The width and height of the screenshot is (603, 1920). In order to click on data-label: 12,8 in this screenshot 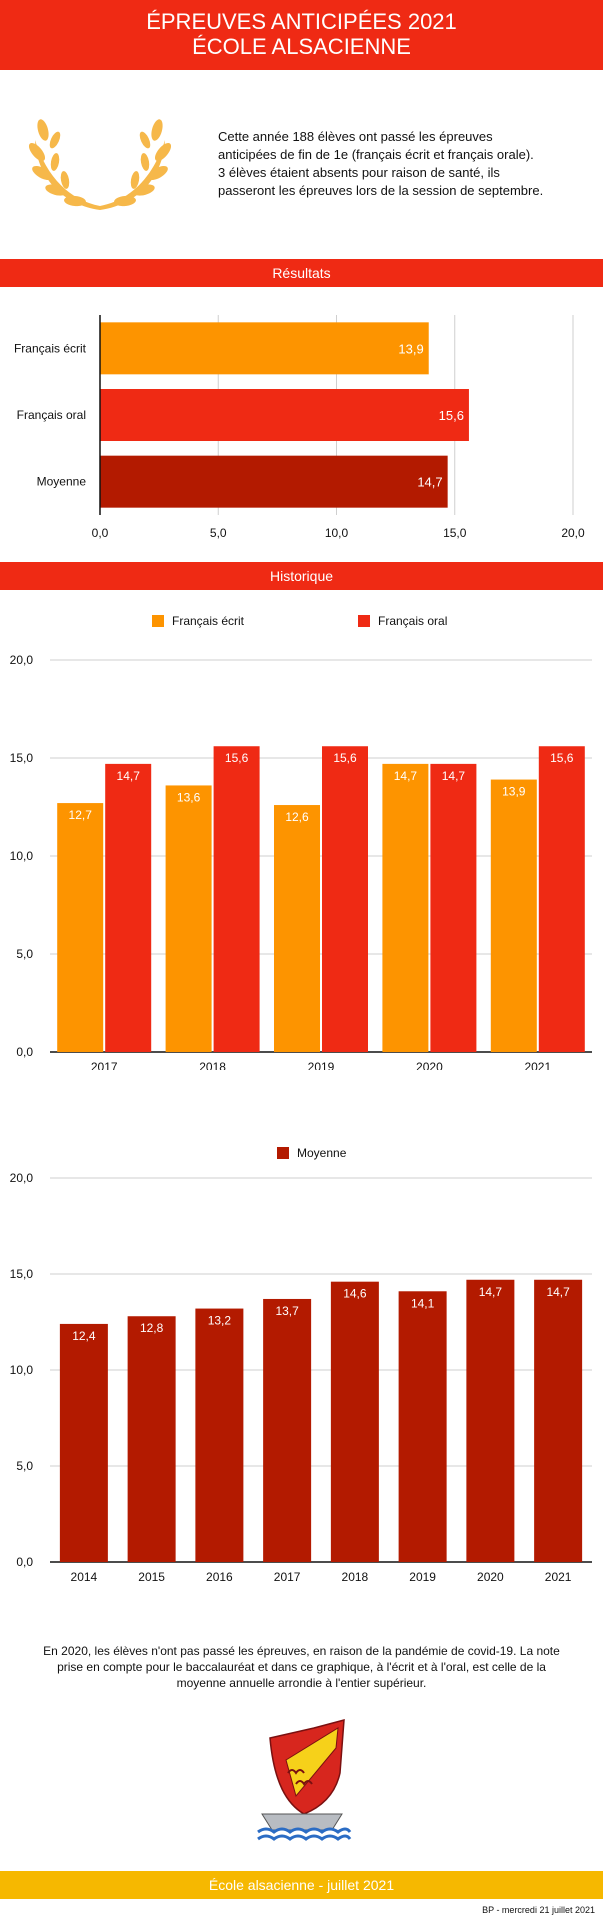, I will do `click(152, 1328)`.